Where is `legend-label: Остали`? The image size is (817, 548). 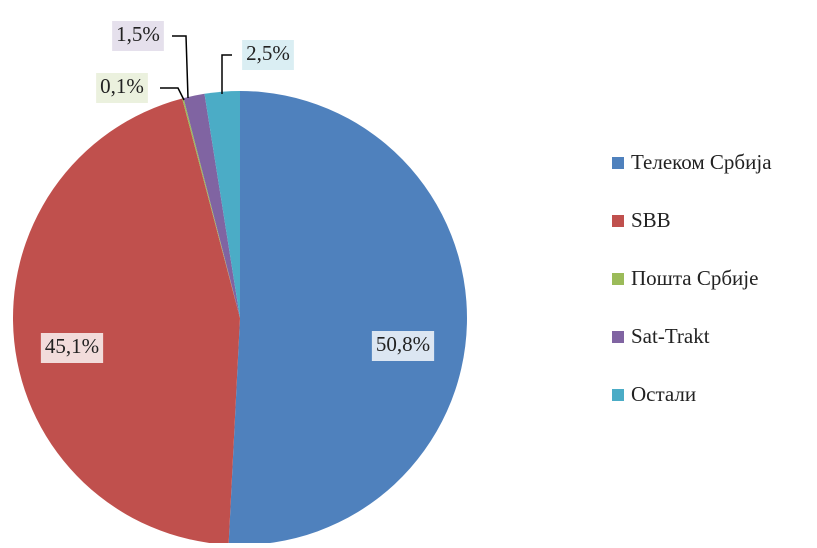 legend-label: Остали is located at coordinates (663, 394).